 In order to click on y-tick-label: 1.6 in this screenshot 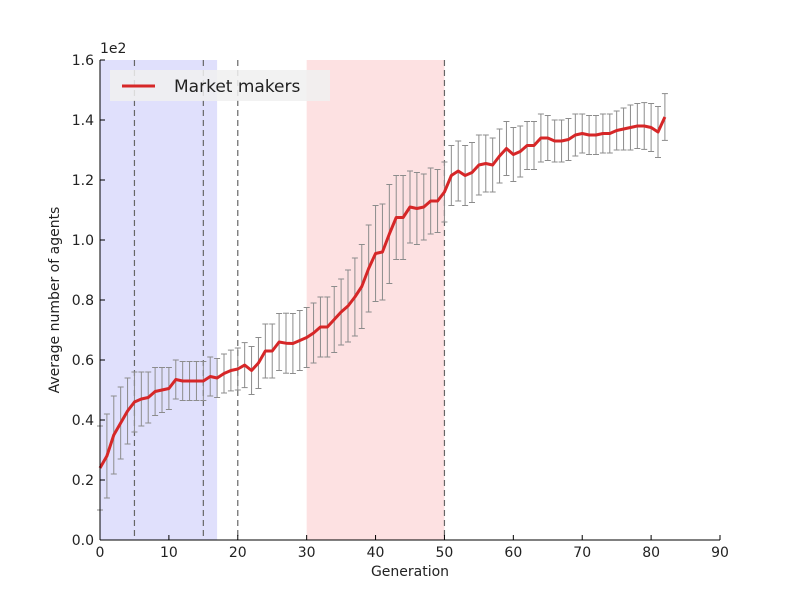, I will do `click(83, 61)`.